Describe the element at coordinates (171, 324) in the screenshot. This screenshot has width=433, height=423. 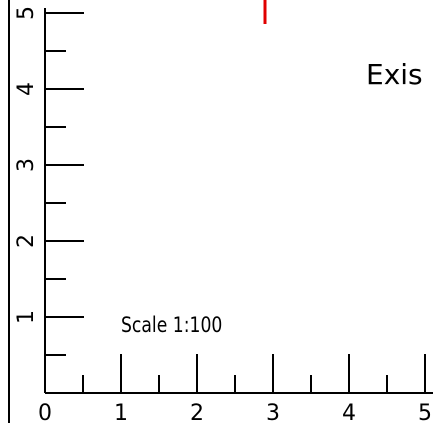
I see `scale-label: Scale 1:100` at that location.